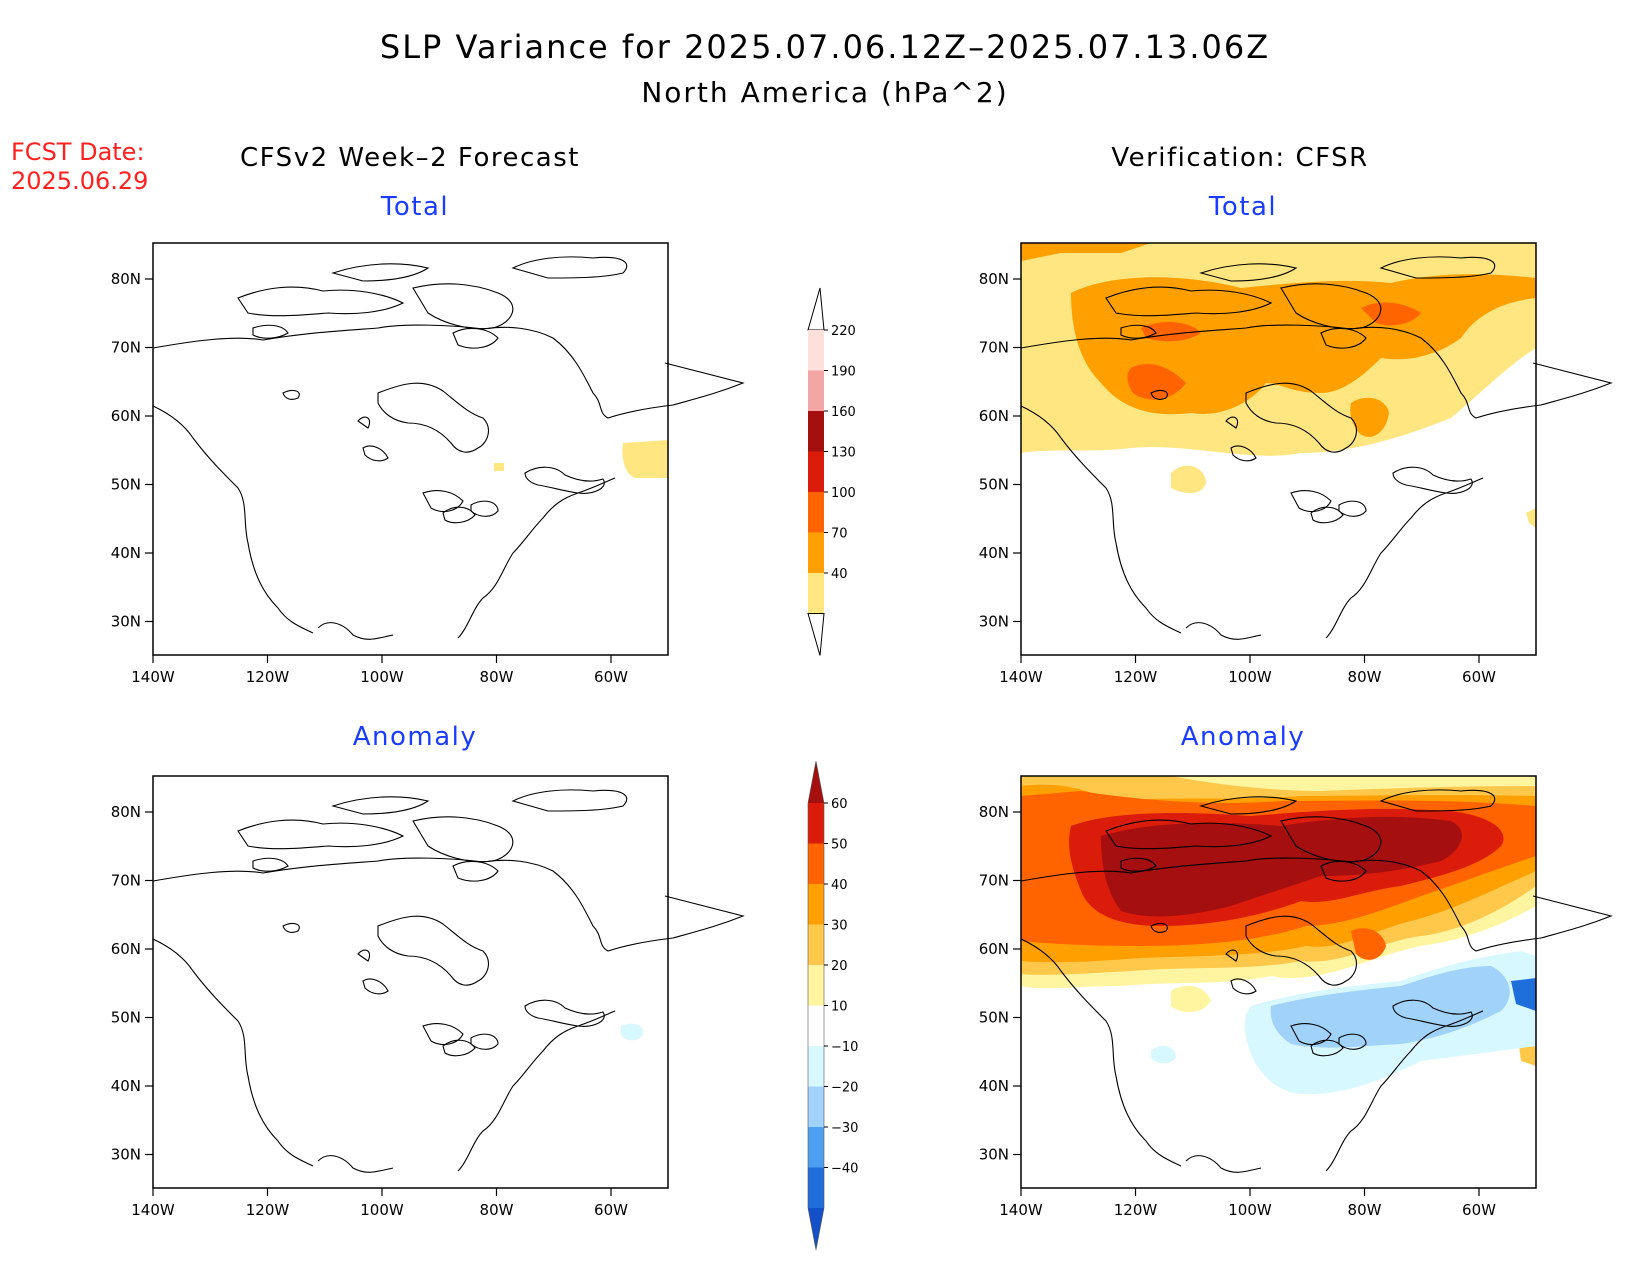 Image resolution: width=1650 pixels, height=1275 pixels. Describe the element at coordinates (839, 804) in the screenshot. I see `colorbar-label: 60` at that location.